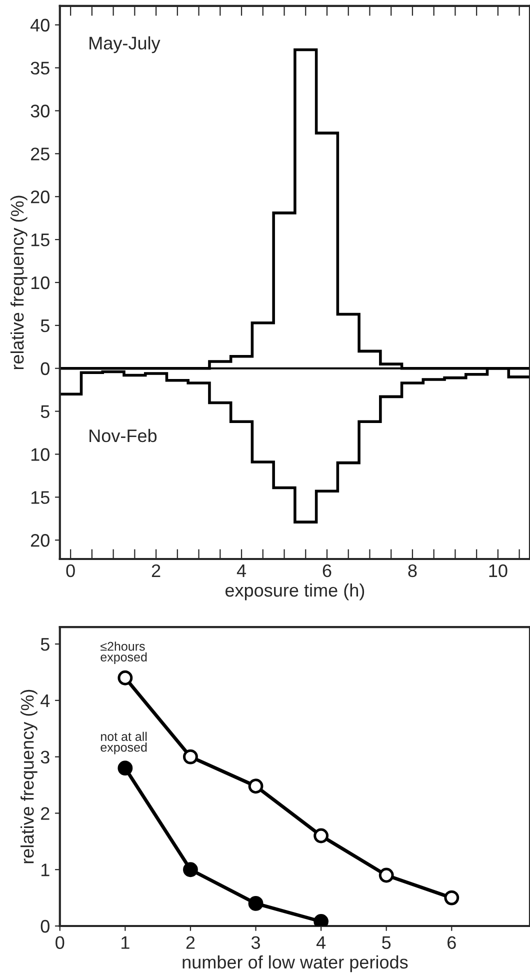 The image size is (530, 980). Describe the element at coordinates (46, 870) in the screenshot. I see `y-tick-label: 1` at that location.